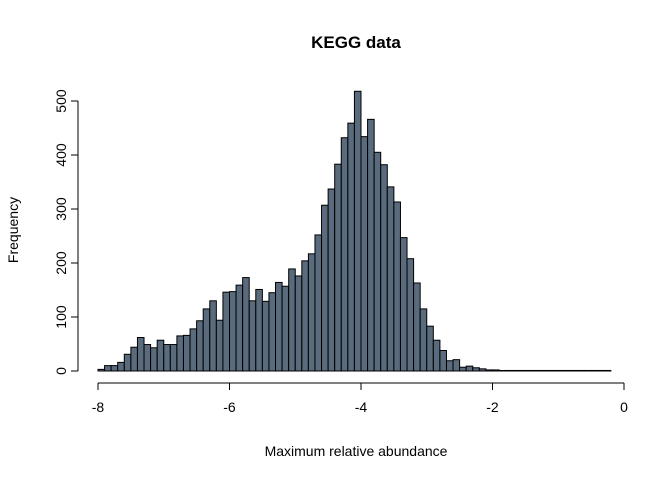 The image size is (672, 480). Describe the element at coordinates (624, 407) in the screenshot. I see `x-tick-label: 0` at that location.